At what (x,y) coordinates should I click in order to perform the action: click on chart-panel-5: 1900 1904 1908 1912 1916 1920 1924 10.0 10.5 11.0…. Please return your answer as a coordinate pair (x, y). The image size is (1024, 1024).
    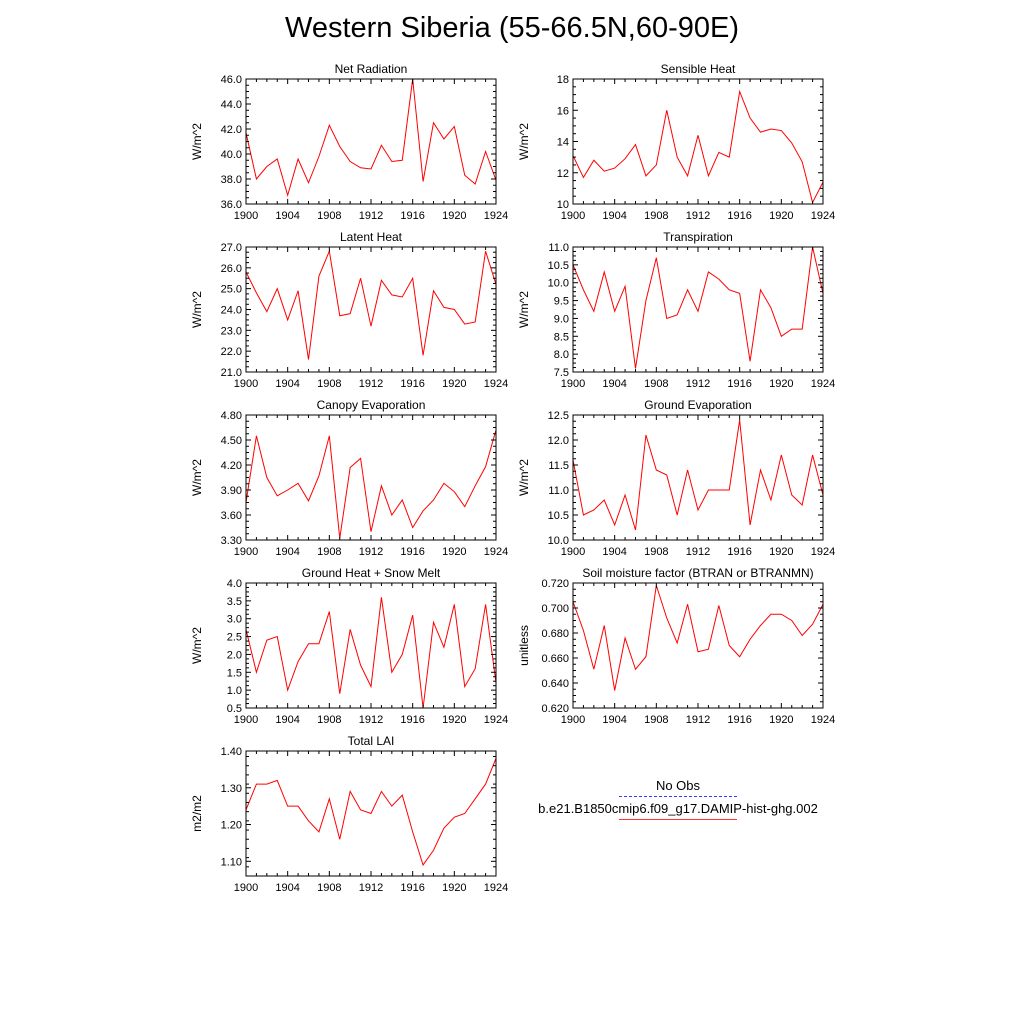
    Looking at the image, I should click on (676, 478).